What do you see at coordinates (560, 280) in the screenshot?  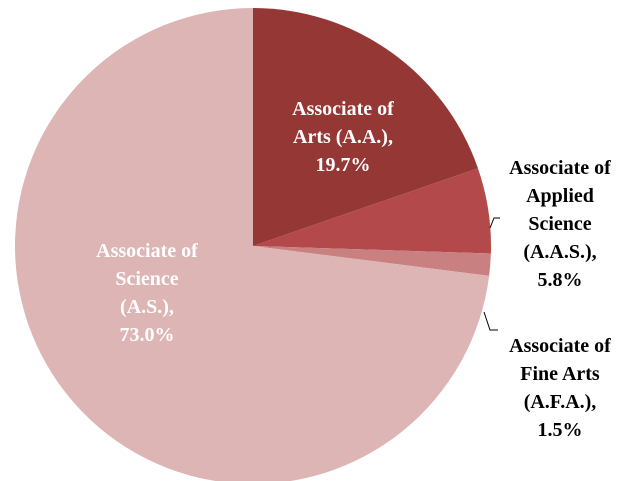 I see `value-label: 5.8%` at bounding box center [560, 280].